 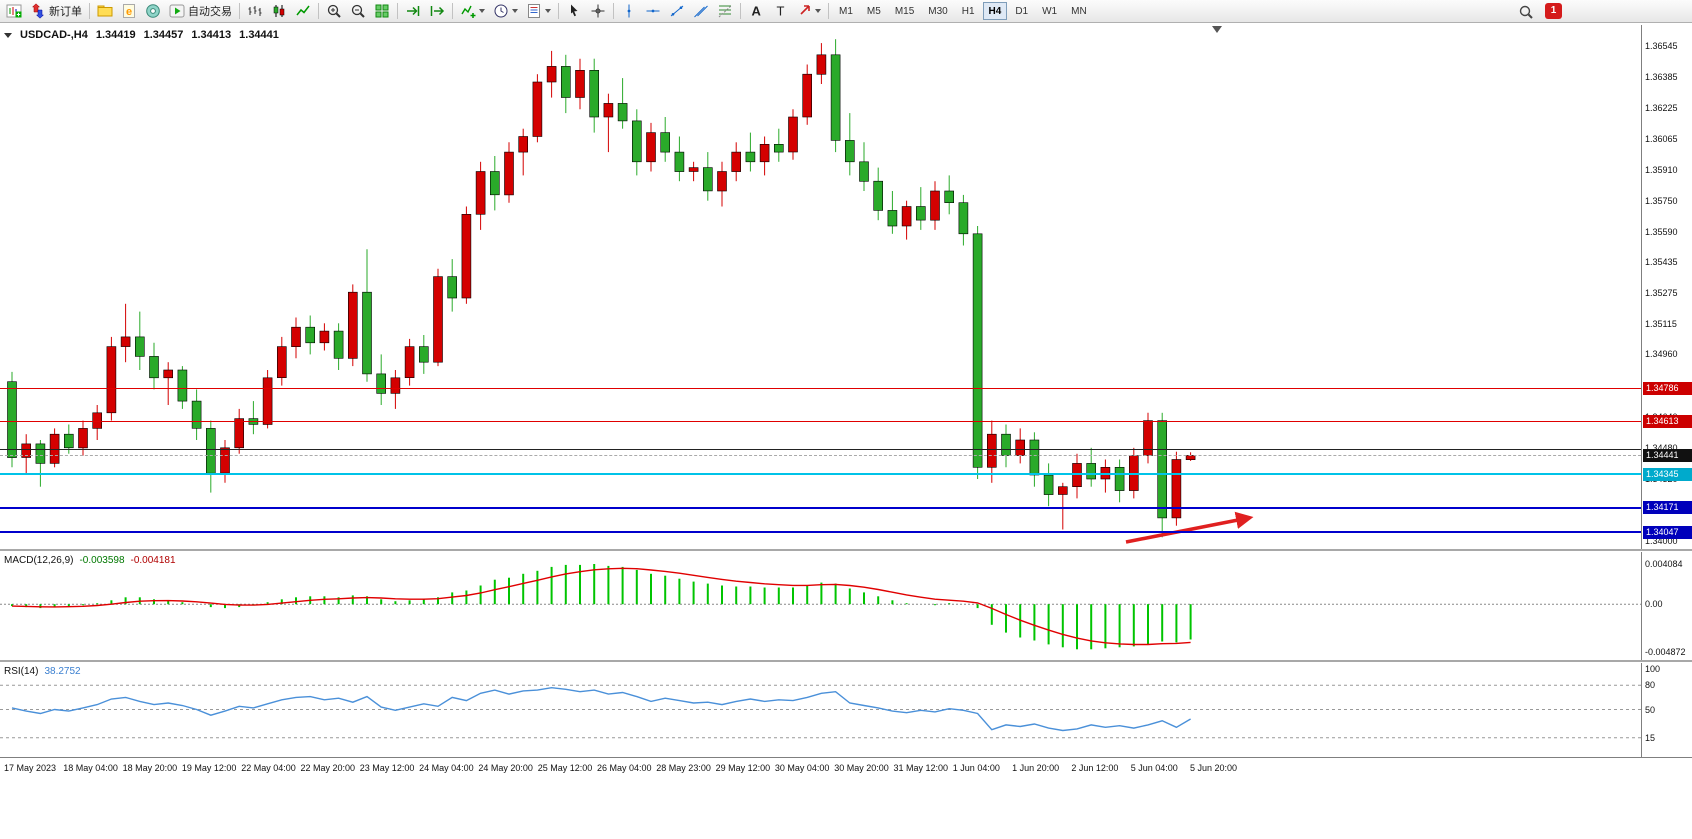 What do you see at coordinates (303, 11) in the screenshot?
I see `line-chart-mode-button` at bounding box center [303, 11].